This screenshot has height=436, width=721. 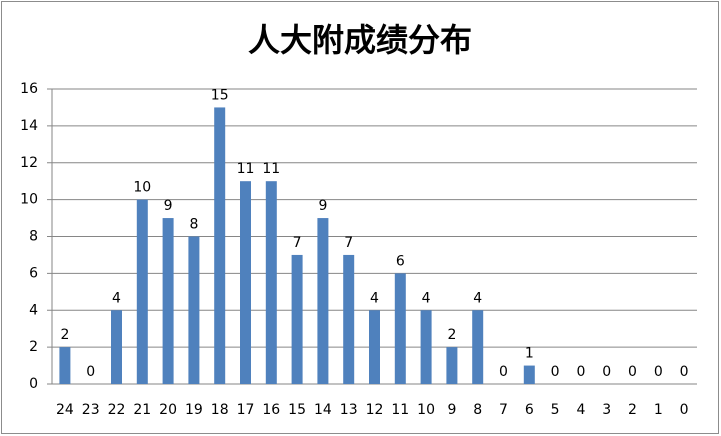 What do you see at coordinates (529, 354) in the screenshot?
I see `data-label: 1` at bounding box center [529, 354].